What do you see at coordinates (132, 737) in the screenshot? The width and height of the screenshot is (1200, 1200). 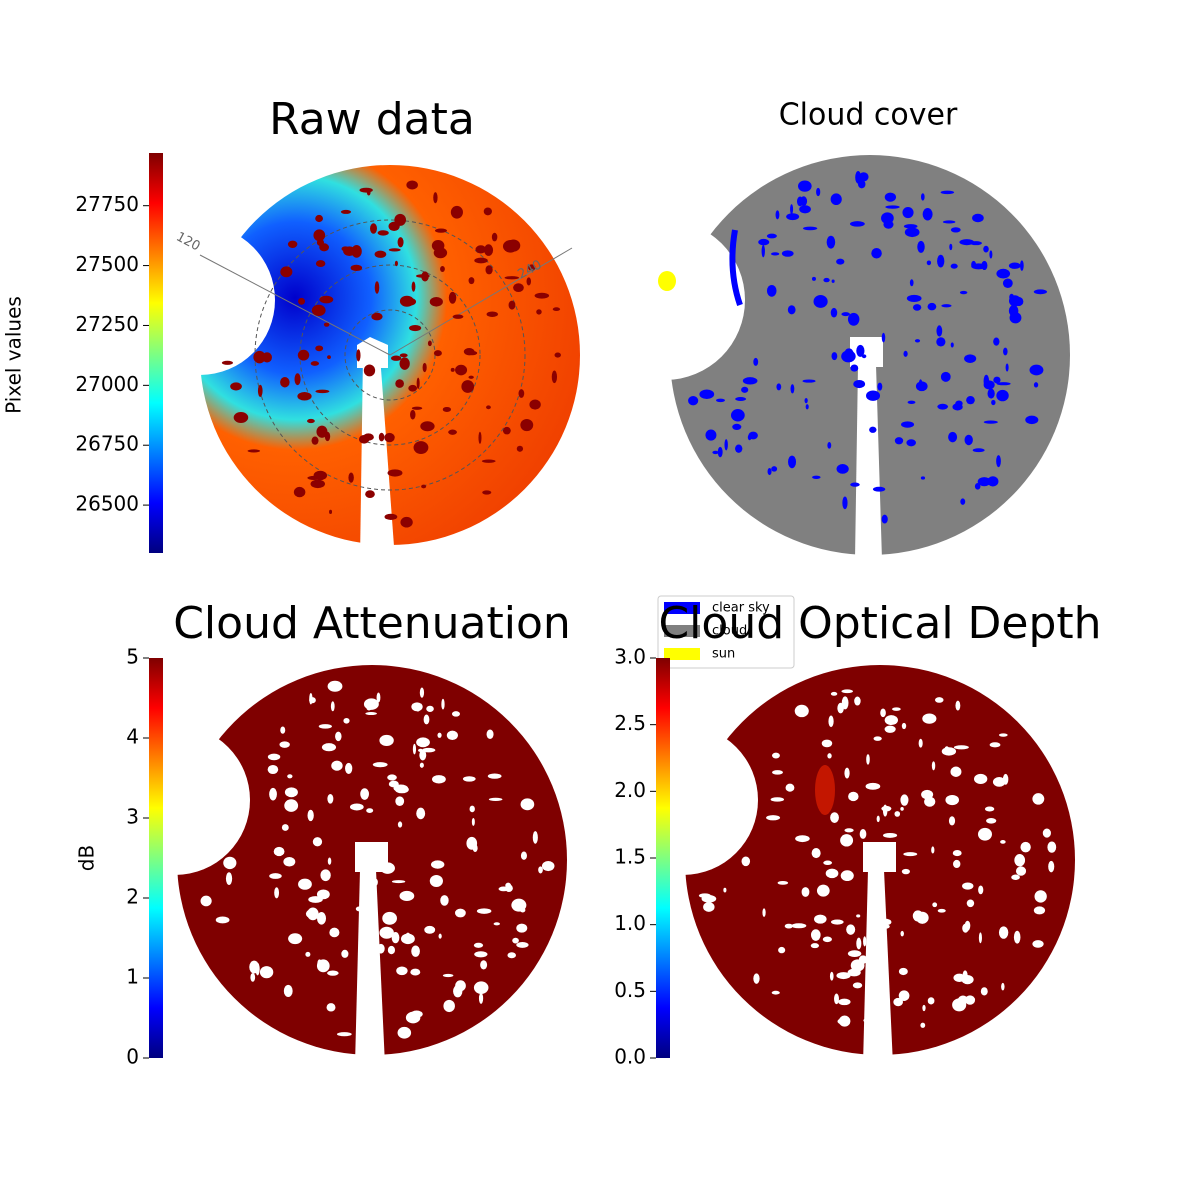 I see `tick-label: 4` at bounding box center [132, 737].